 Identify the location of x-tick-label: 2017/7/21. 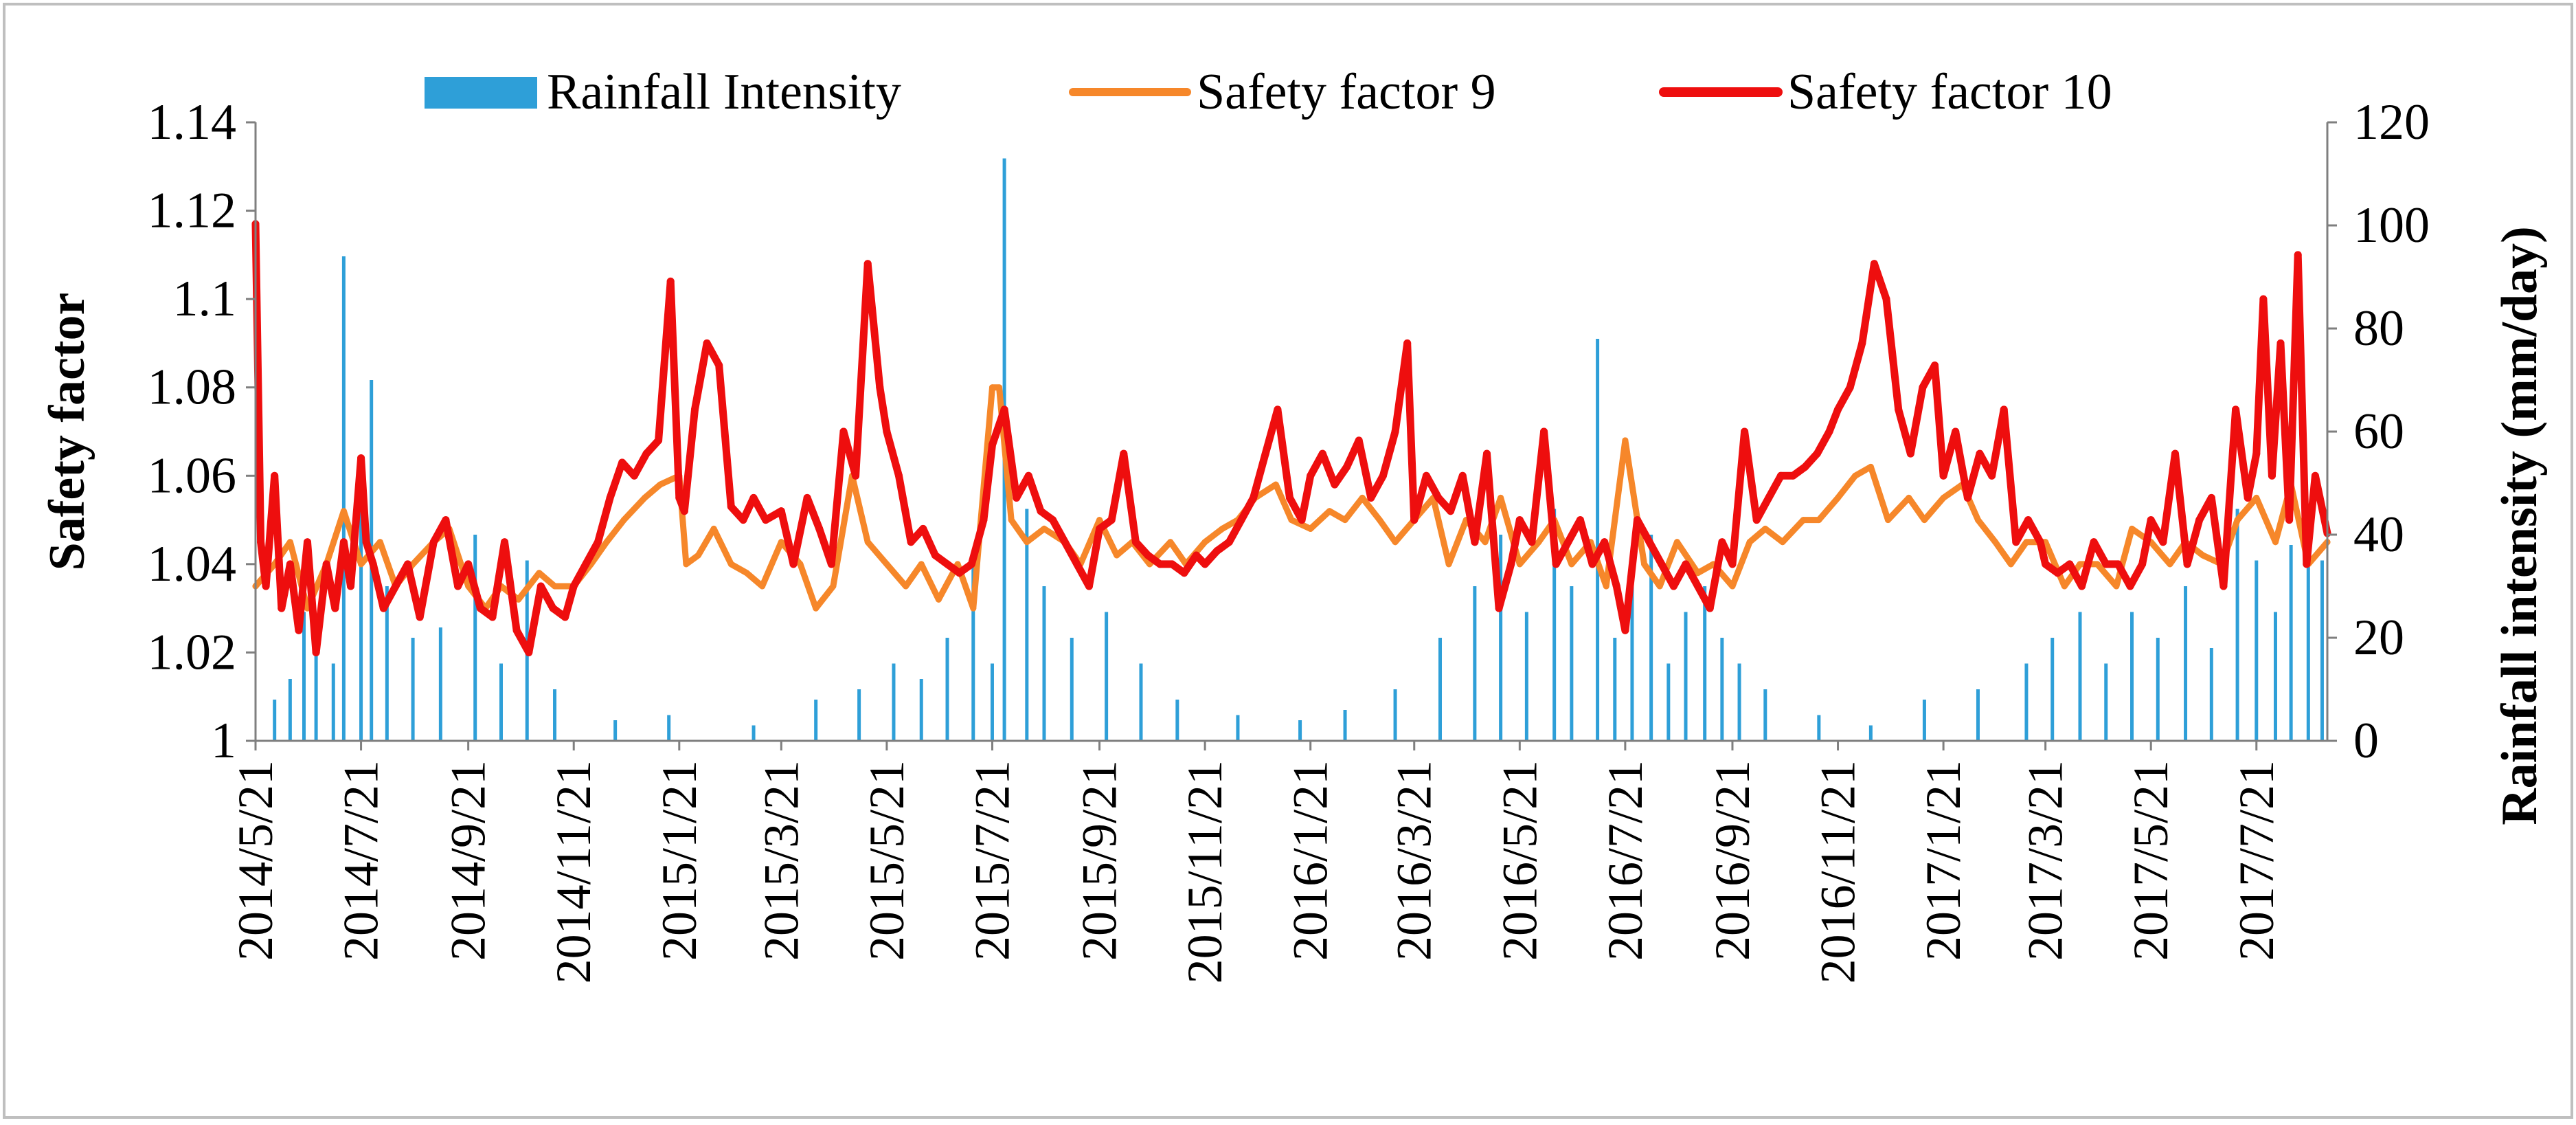
(2256, 860).